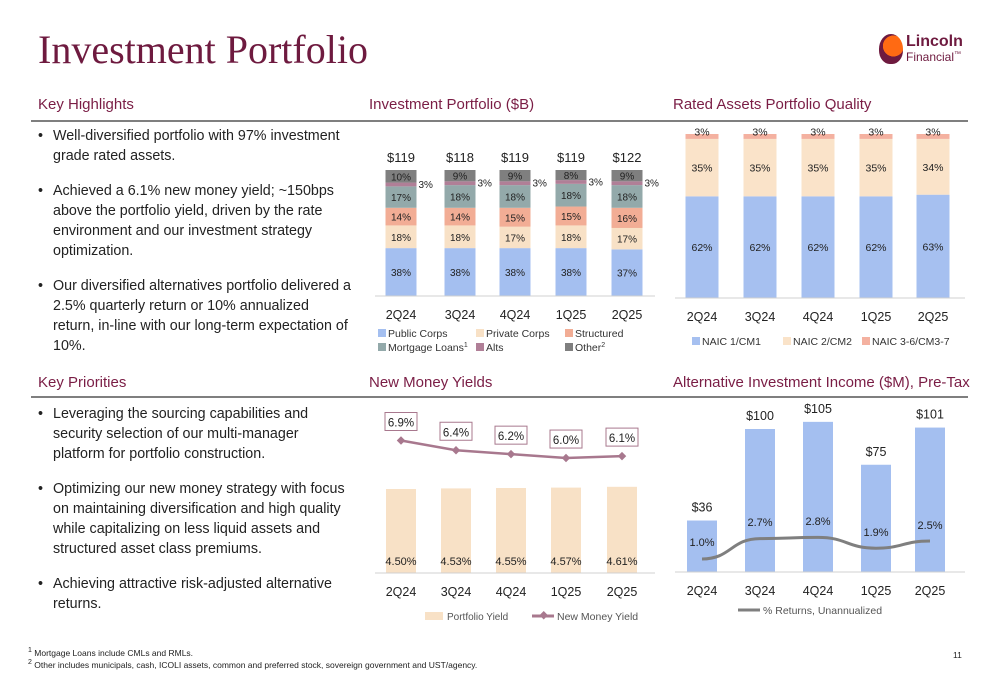 This screenshot has height=685, width=1000. Describe the element at coordinates (434, 616) in the screenshot. I see `portfolio-yield-legend-swatch` at that location.